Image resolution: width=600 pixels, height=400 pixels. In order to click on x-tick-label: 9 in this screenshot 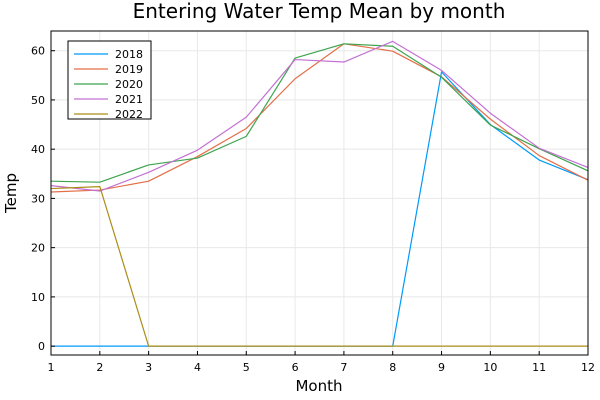, I will do `click(441, 367)`.